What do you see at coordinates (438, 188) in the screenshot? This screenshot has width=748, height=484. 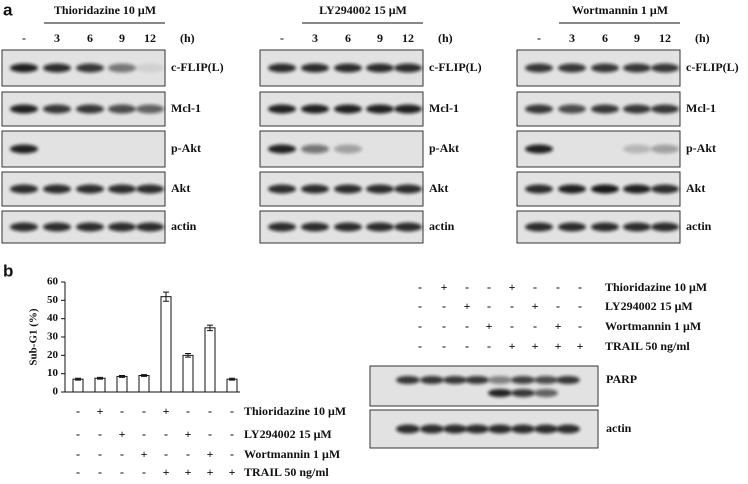 I see `row-label: Akt` at bounding box center [438, 188].